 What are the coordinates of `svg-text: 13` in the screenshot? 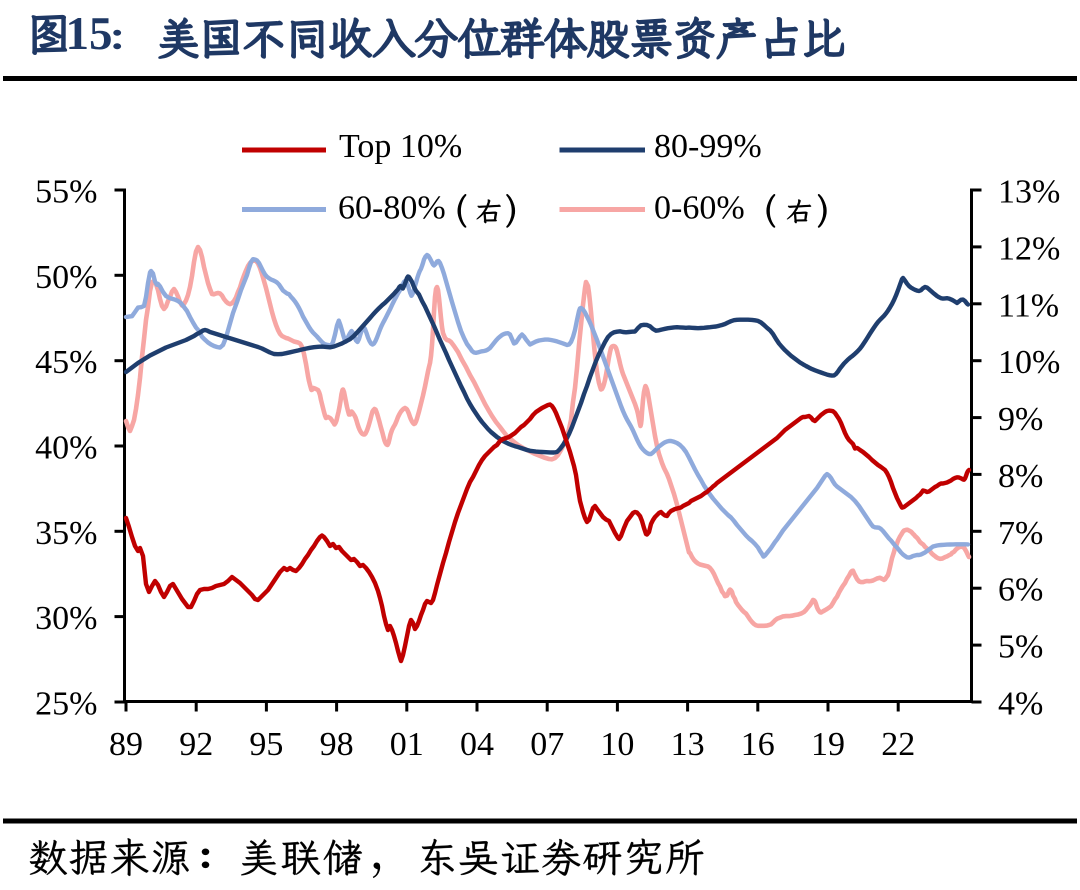 It's located at (688, 744).